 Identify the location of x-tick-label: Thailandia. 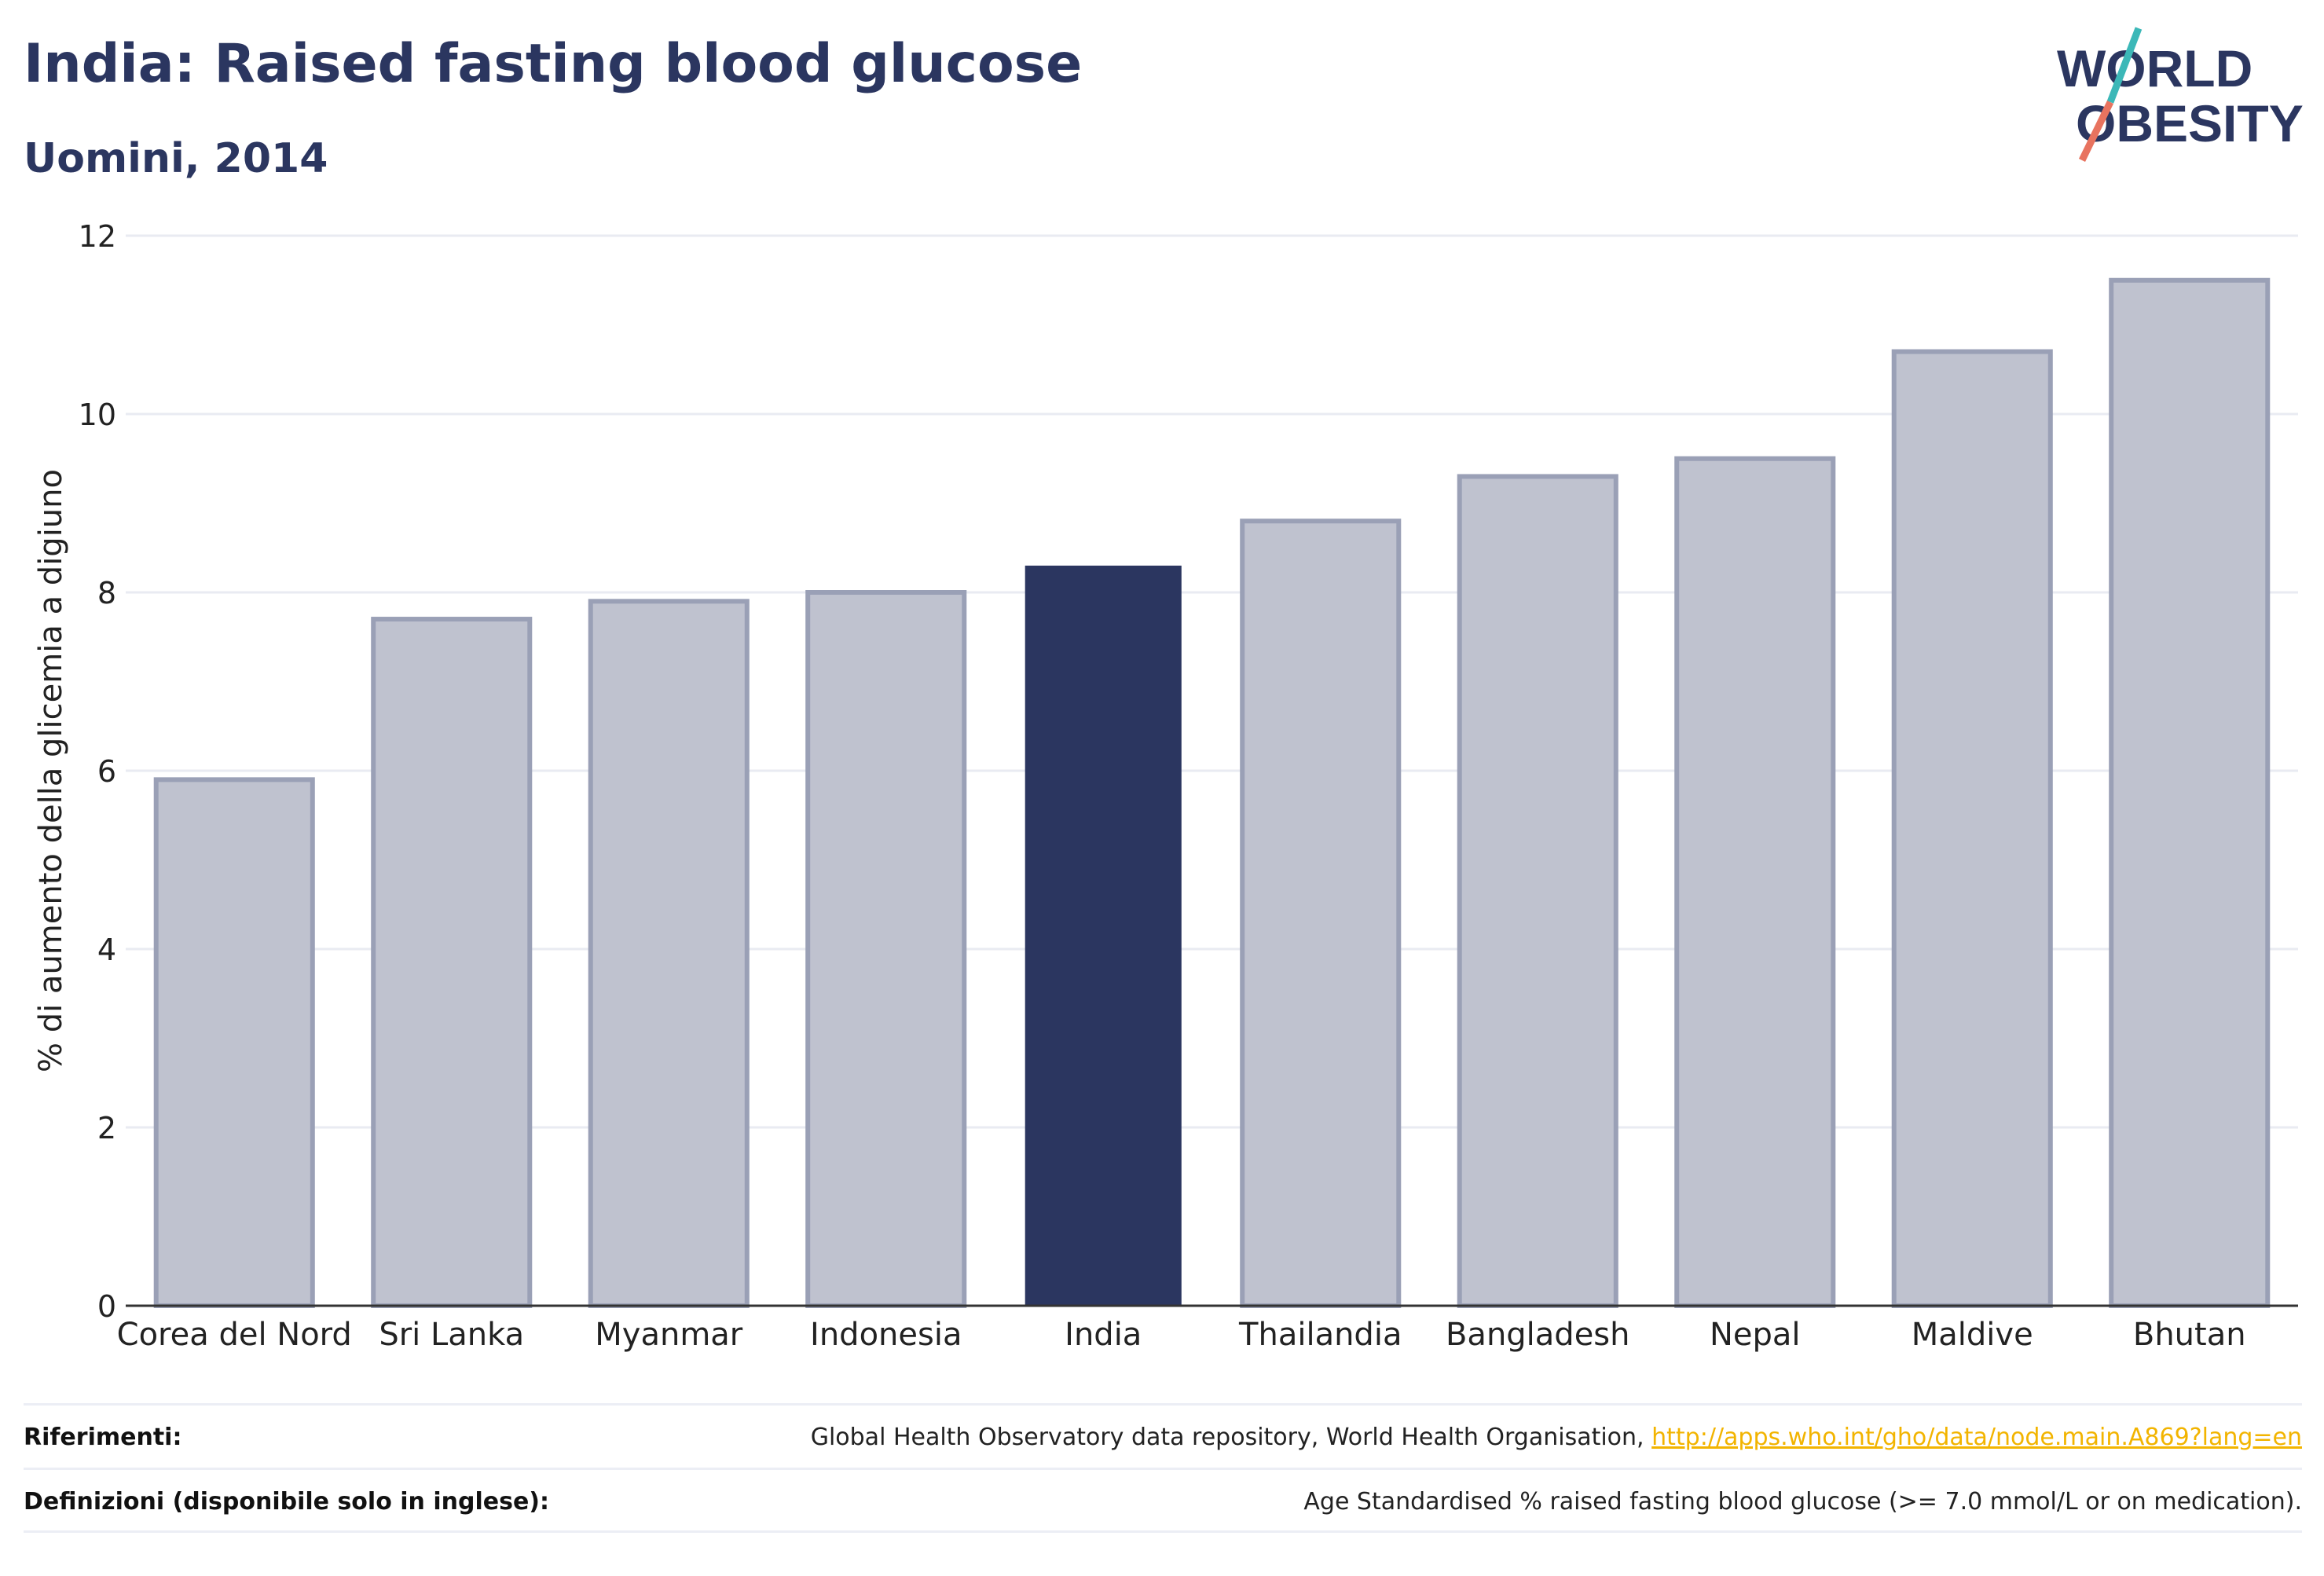
(1320, 1335).